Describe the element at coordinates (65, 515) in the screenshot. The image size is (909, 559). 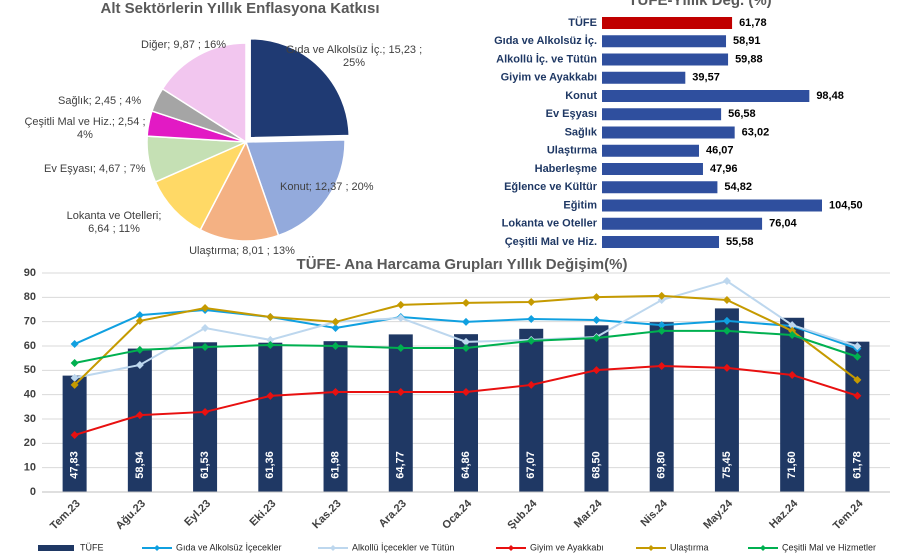
I see `x-tick-label: Tem.23` at that location.